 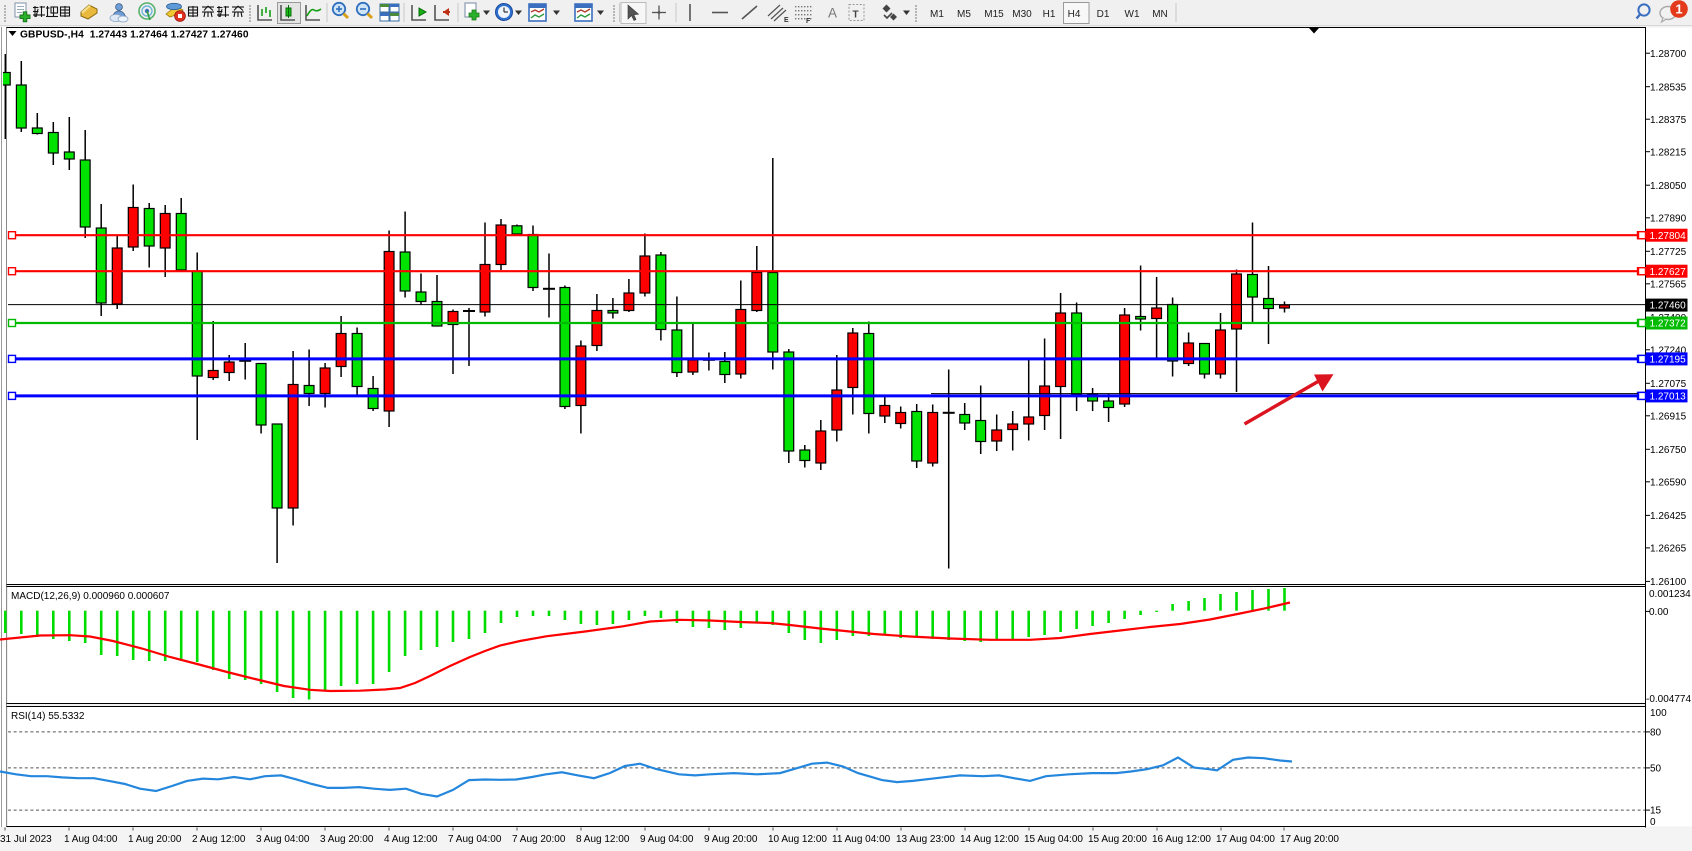 What do you see at coordinates (1132, 14) in the screenshot?
I see `svg-text: W1` at bounding box center [1132, 14].